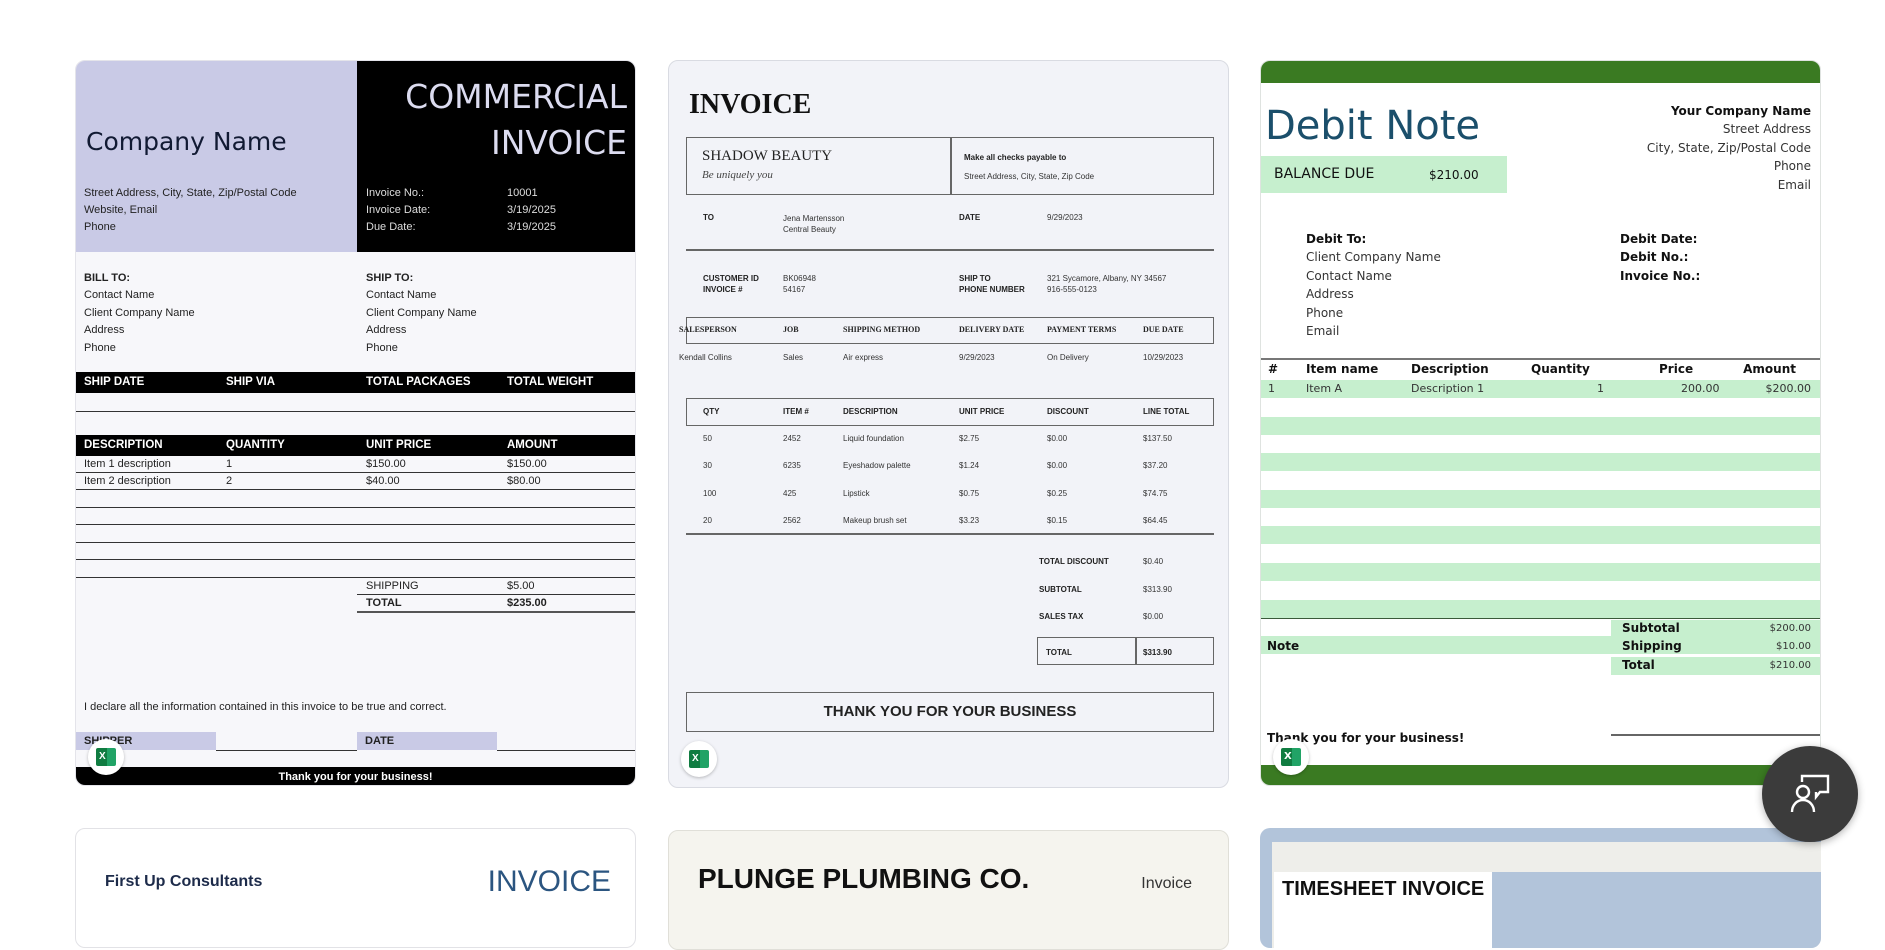 Image resolution: width=1885 pixels, height=950 pixels. What do you see at coordinates (1792, 166) in the screenshot?
I see `company-line: Phone` at bounding box center [1792, 166].